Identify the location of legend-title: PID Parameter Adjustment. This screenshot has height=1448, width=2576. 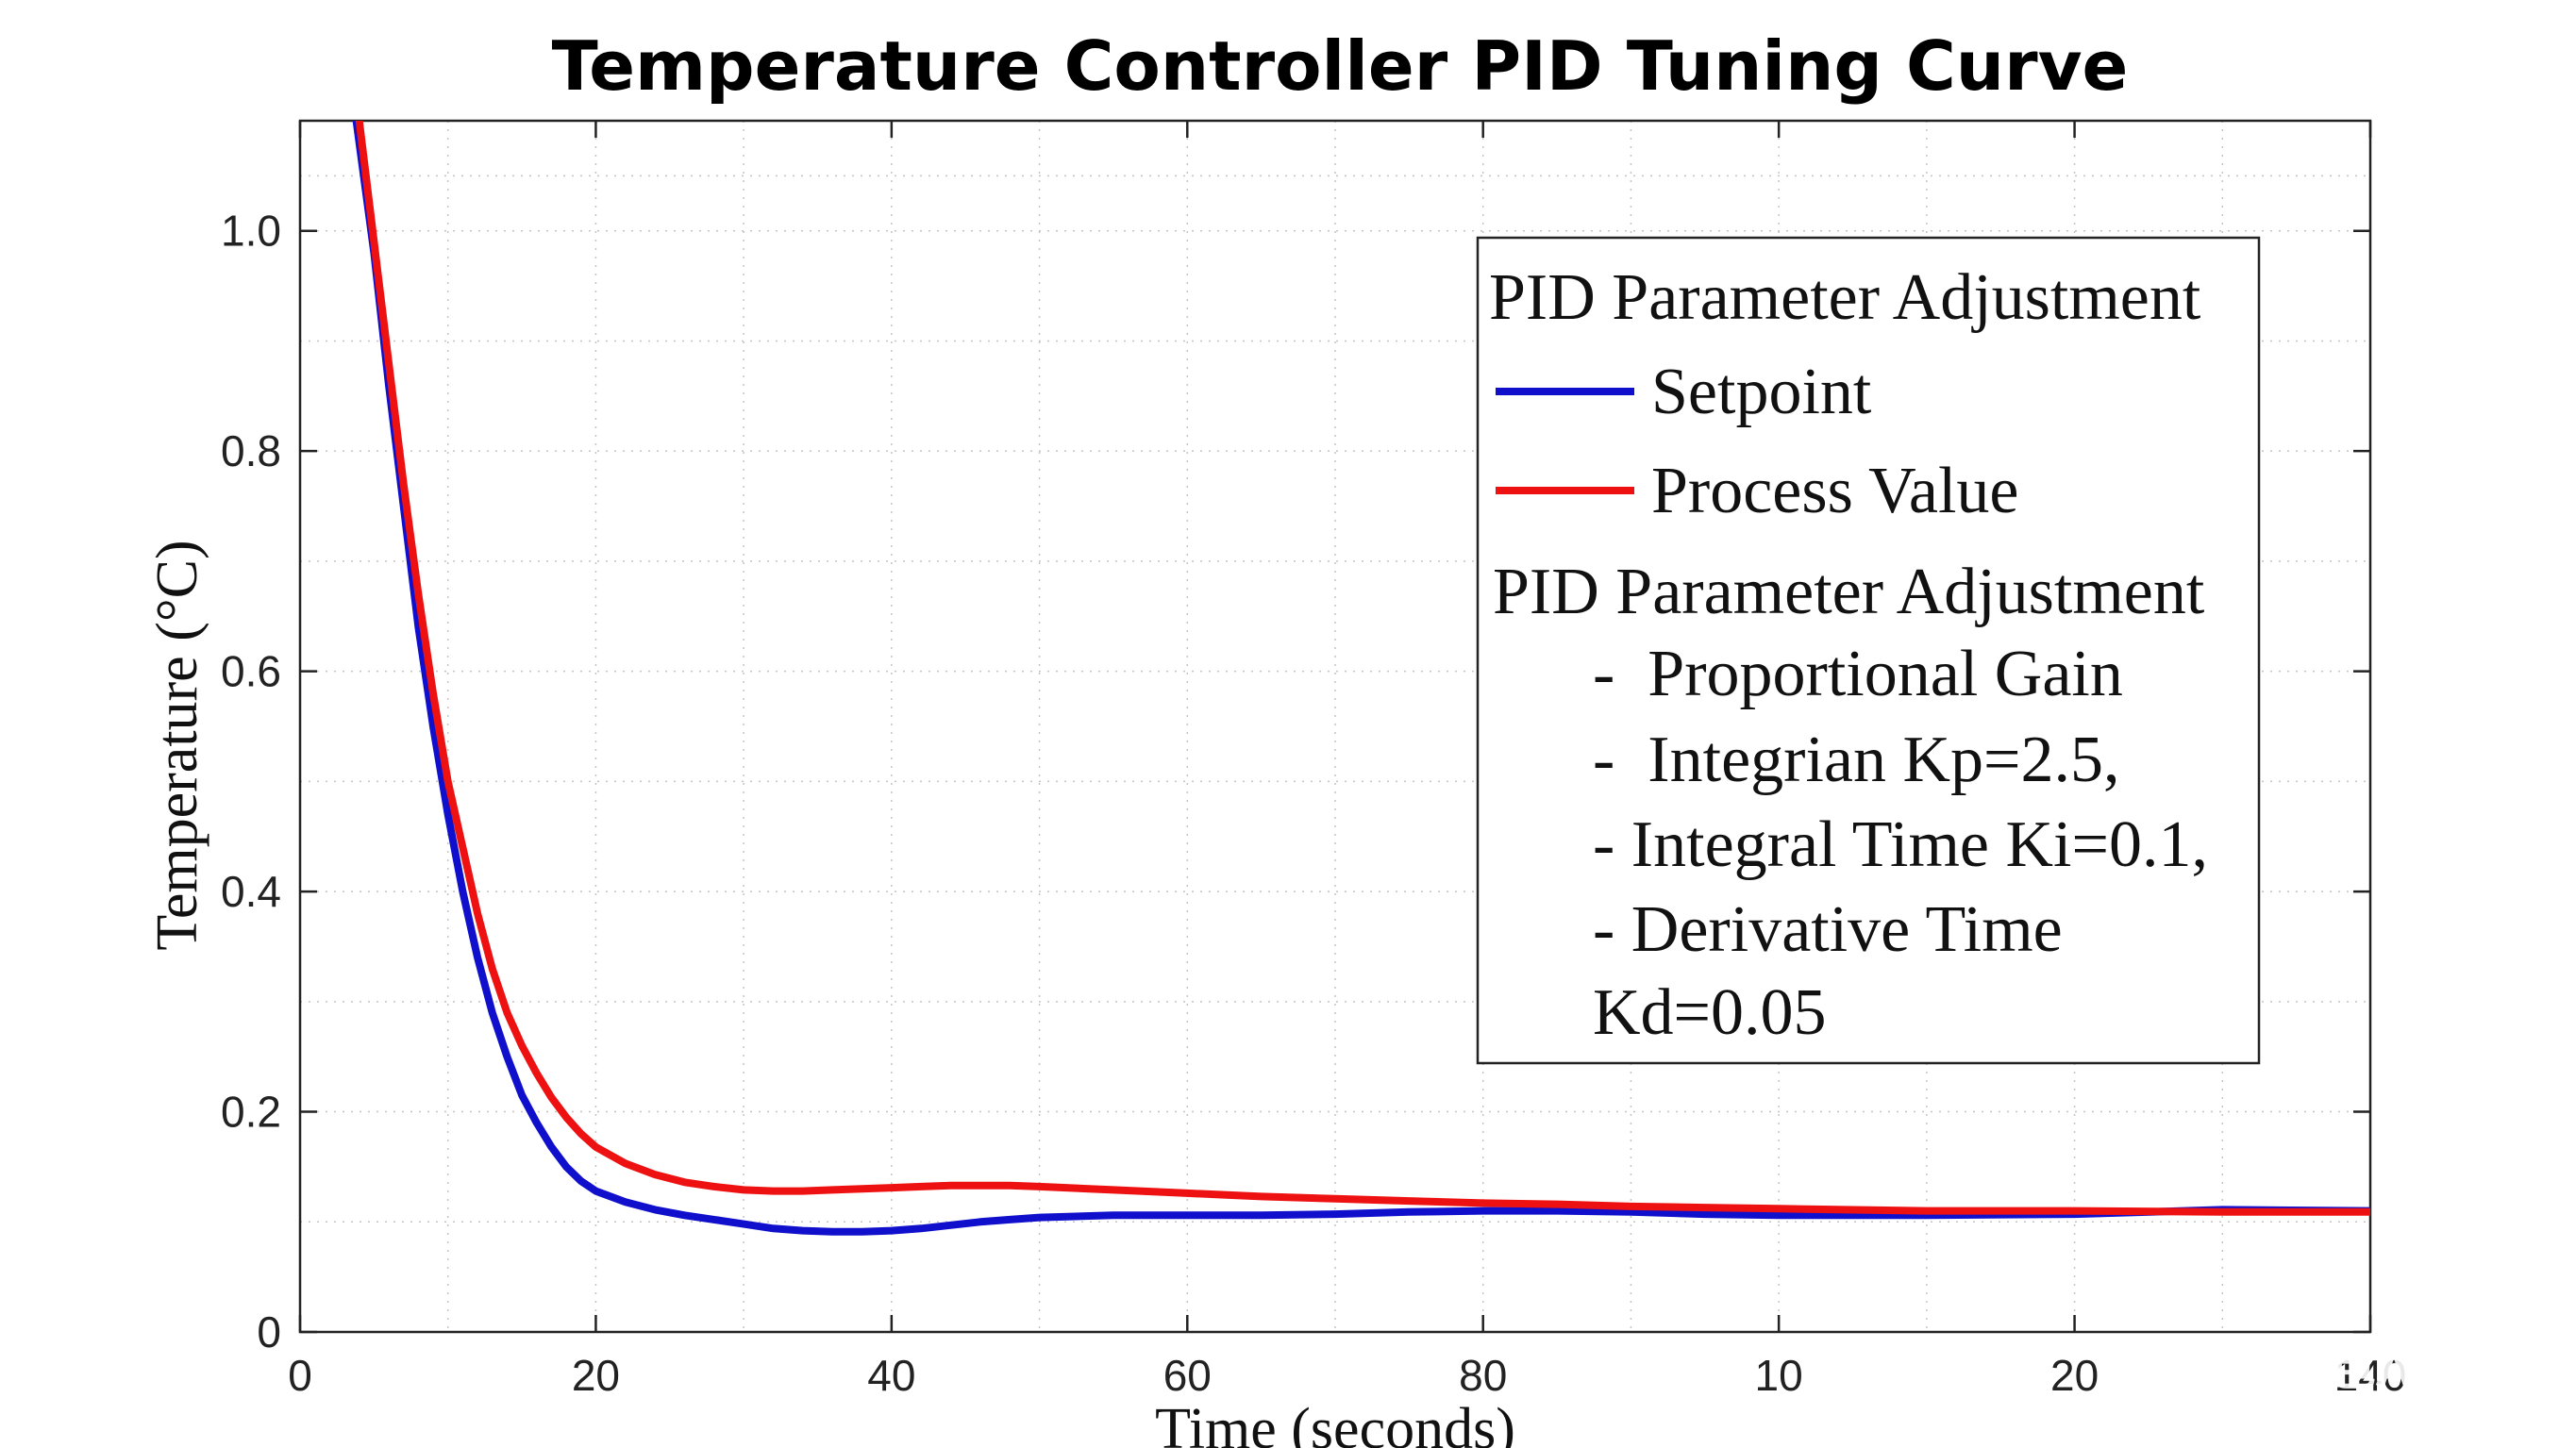
(1845, 297).